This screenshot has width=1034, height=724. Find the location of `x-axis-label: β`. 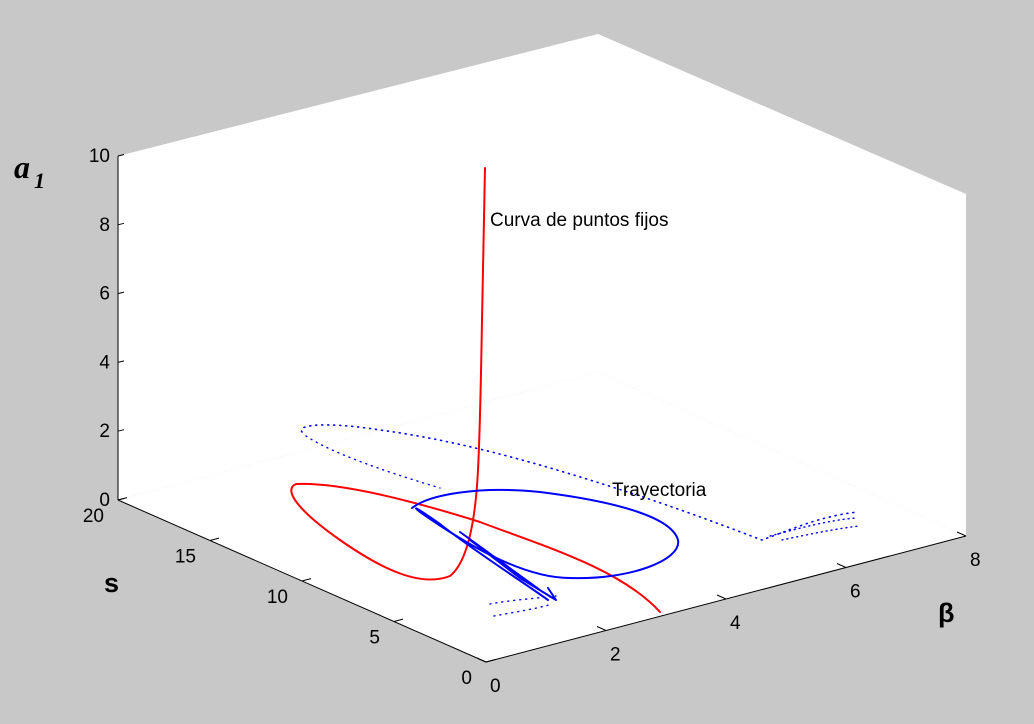

x-axis-label: β is located at coordinates (946, 613).